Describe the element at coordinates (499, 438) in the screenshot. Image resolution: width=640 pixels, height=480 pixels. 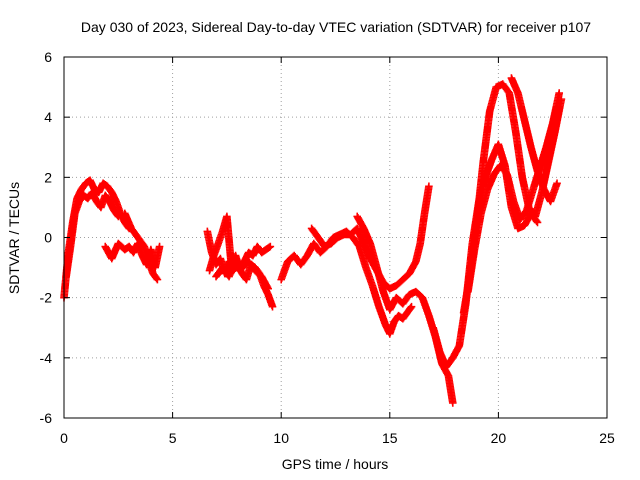
I see `x-tick-label: 20` at that location.